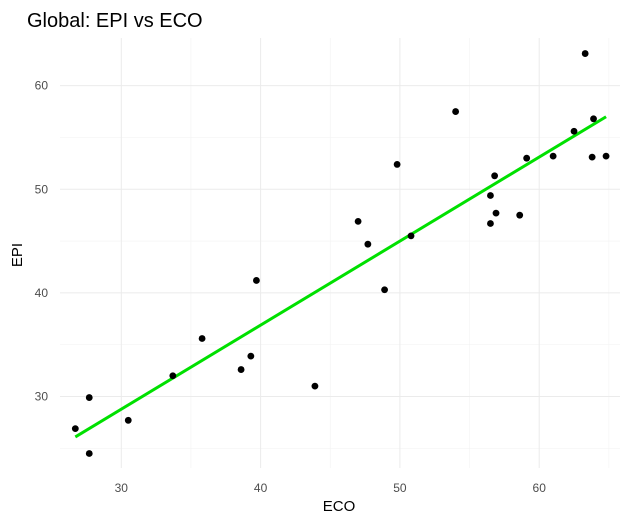  Describe the element at coordinates (42, 293) in the screenshot. I see `y-tick-label: 40` at that location.